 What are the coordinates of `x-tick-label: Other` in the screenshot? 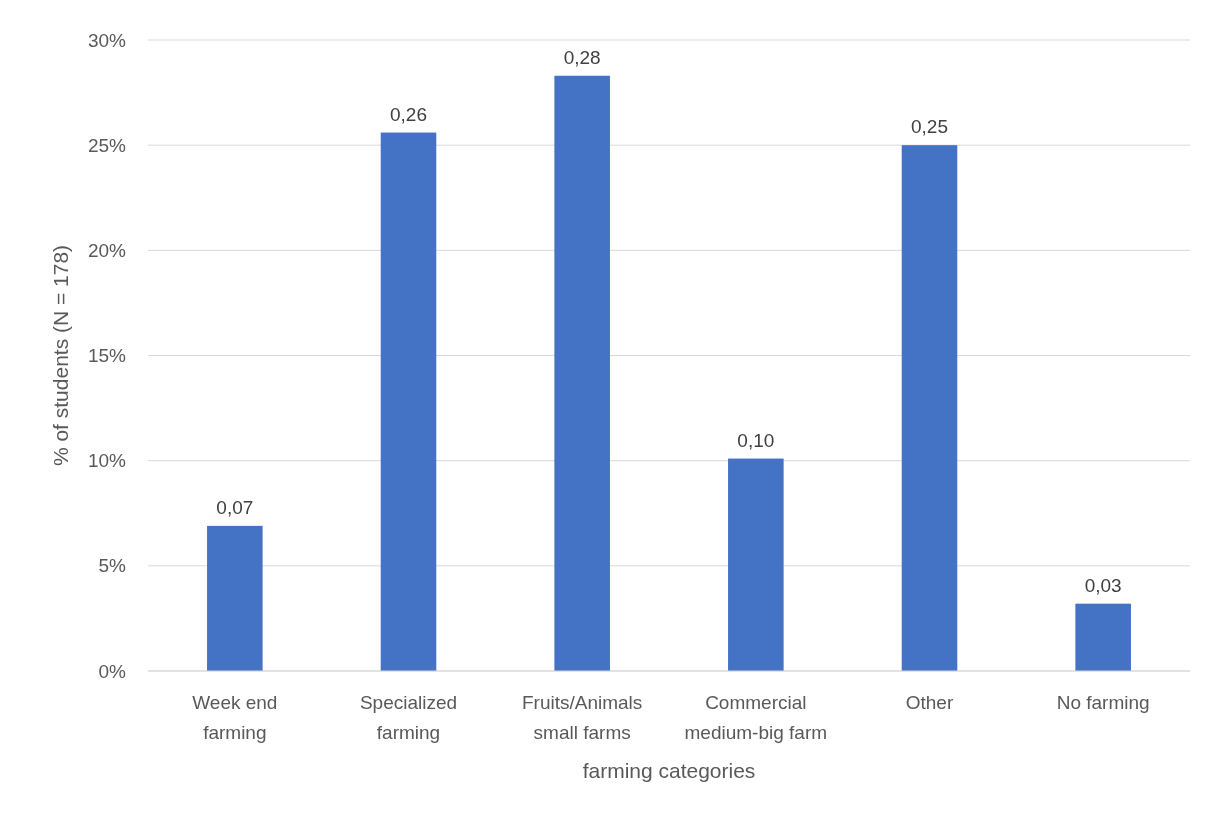 It's located at (929, 702).